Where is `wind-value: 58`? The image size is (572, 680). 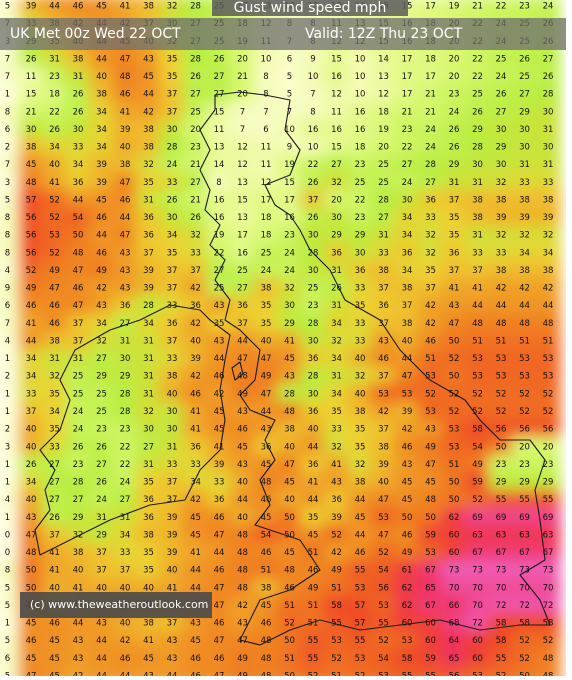 wind-value: 58 is located at coordinates (407, 659).